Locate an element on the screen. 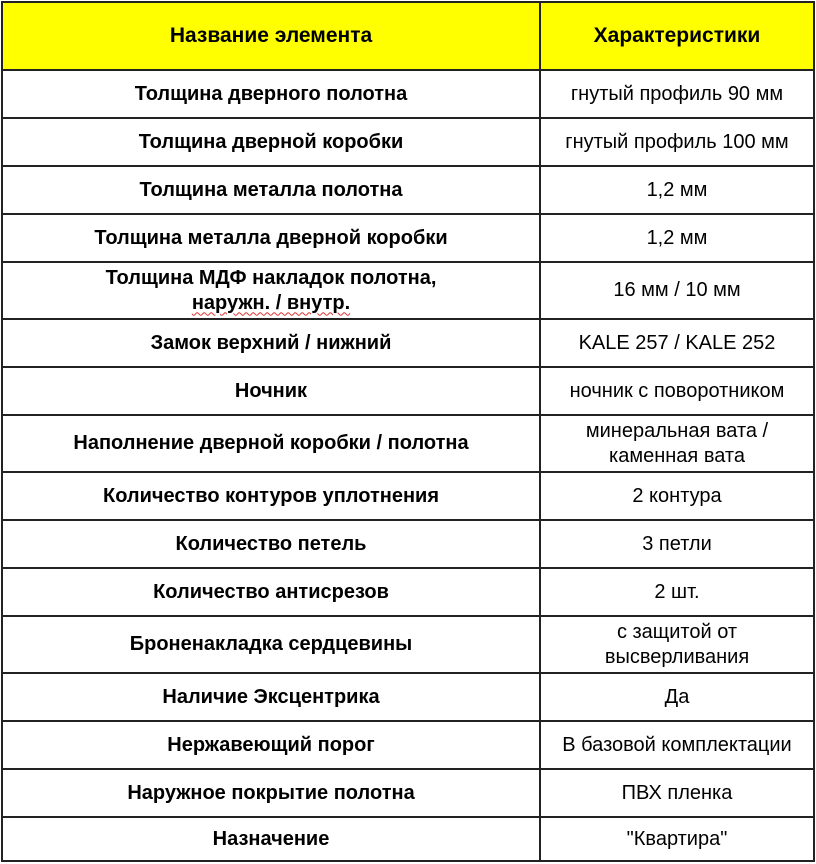 This screenshot has width=816, height=864. table-row: Ночник ночник с поворотником is located at coordinates (408, 391).